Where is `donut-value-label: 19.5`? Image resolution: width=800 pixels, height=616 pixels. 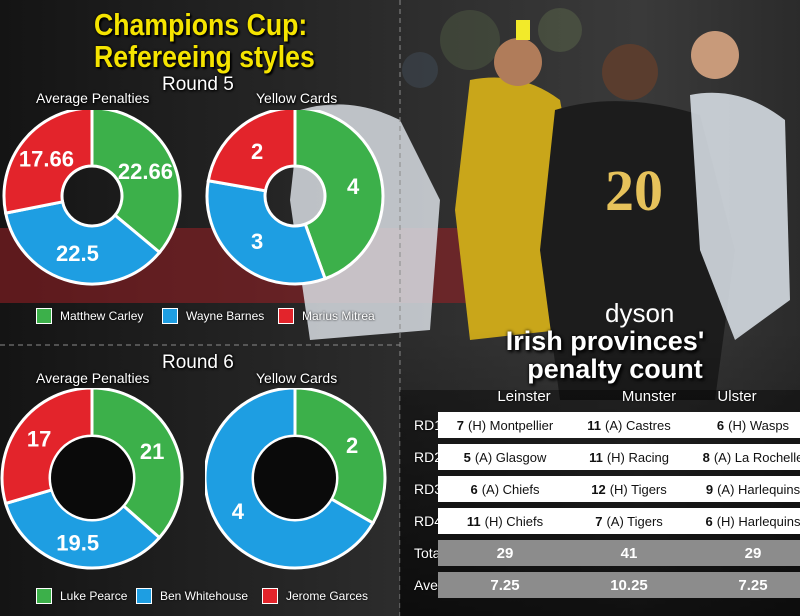
donut-value-label: 19.5 is located at coordinates (77, 542).